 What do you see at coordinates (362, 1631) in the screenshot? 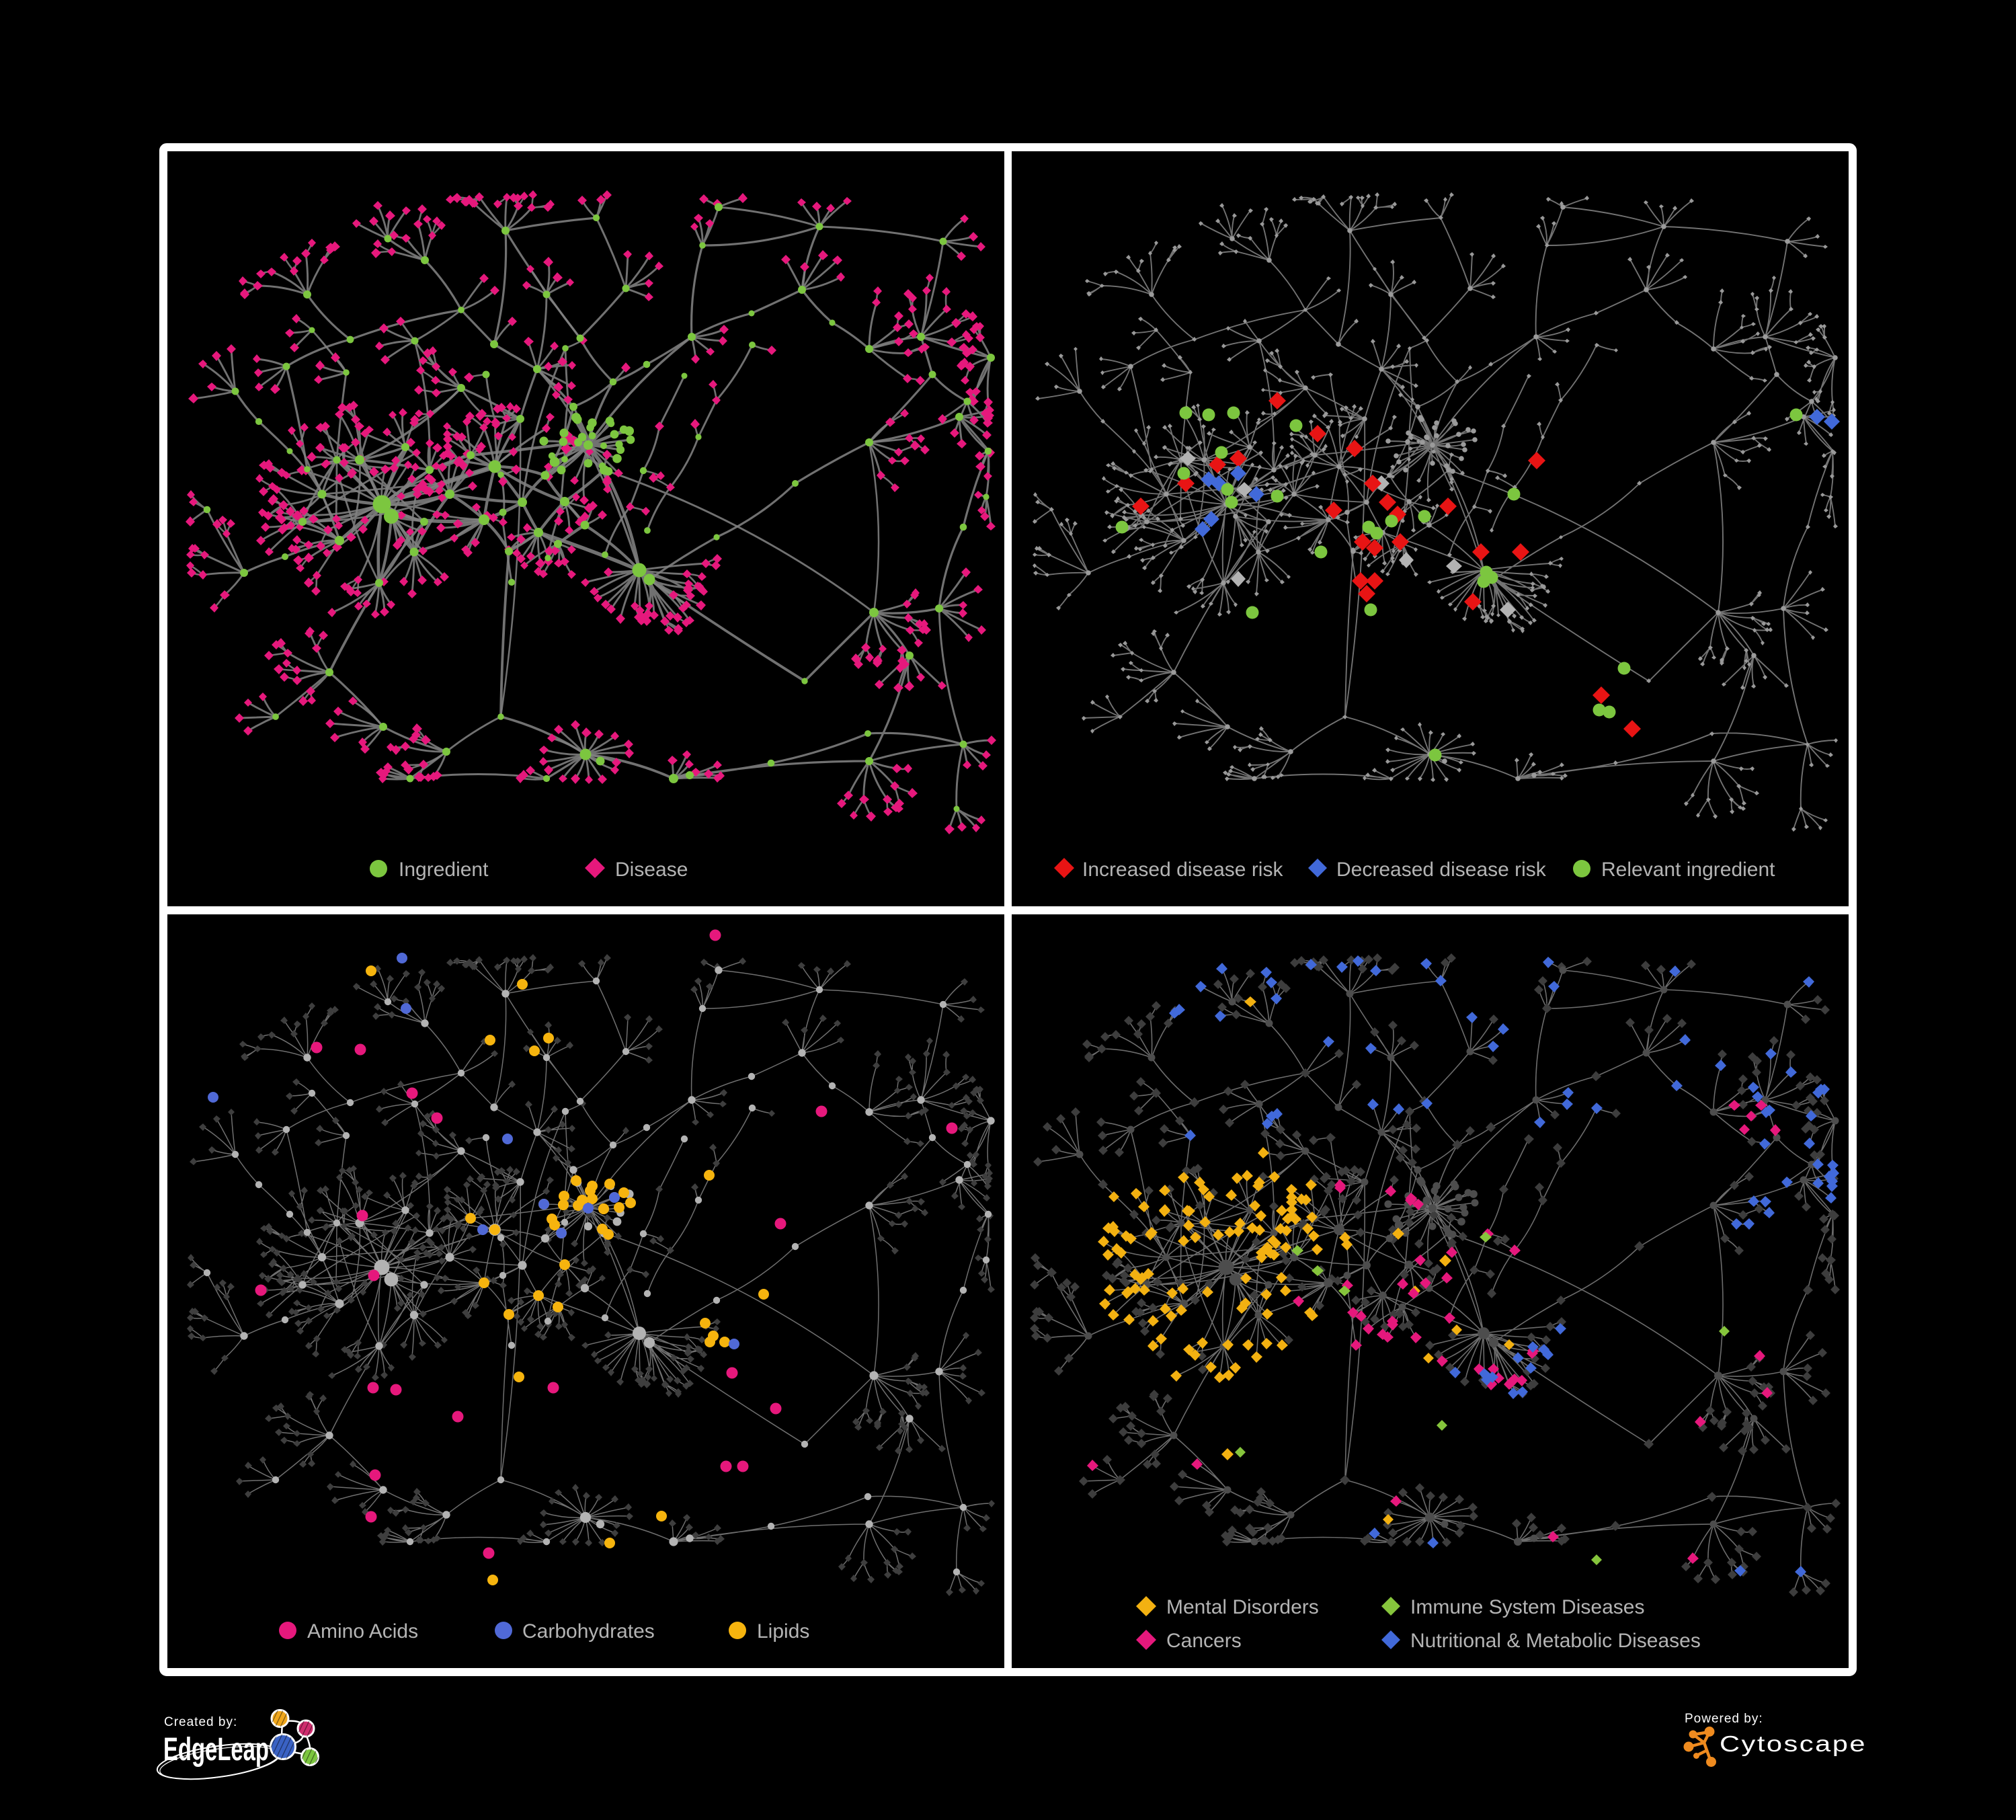
I see `svg-text: Amino Acids` at bounding box center [362, 1631].